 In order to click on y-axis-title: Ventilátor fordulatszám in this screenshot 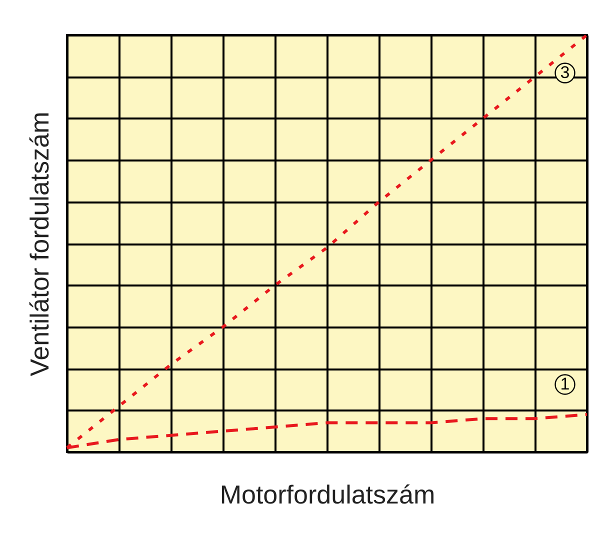, I will do `click(39, 244)`.